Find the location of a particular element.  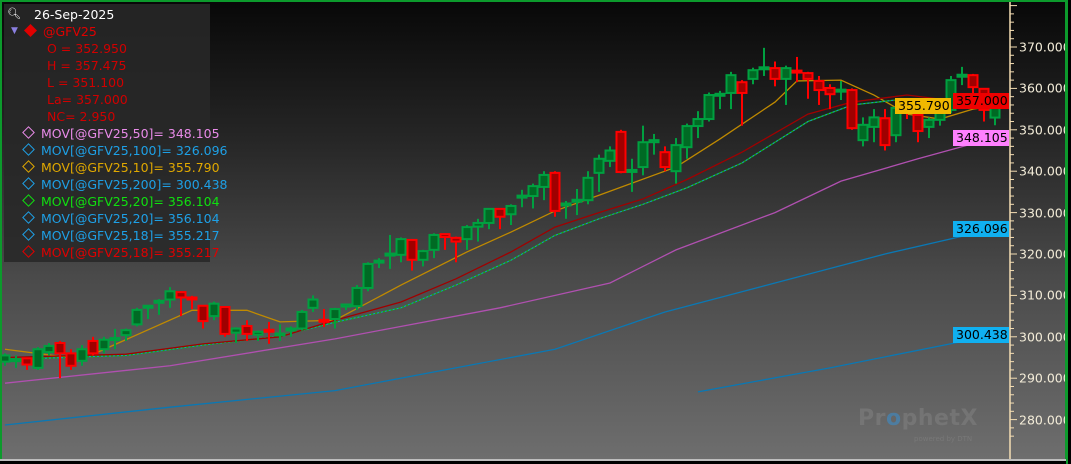

study-legend-item: MOV[@GFV25,100]= 326.096 is located at coordinates (125, 150).